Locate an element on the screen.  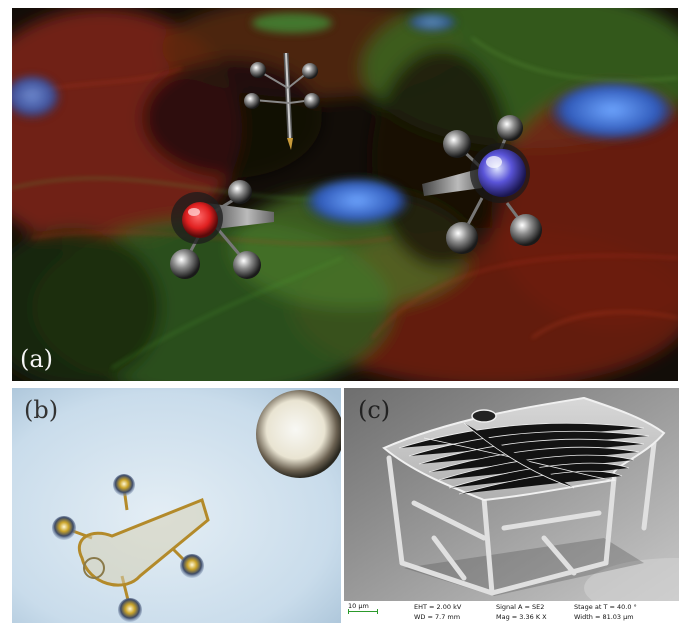
microrobot-red is located at coordinates (222, 229).